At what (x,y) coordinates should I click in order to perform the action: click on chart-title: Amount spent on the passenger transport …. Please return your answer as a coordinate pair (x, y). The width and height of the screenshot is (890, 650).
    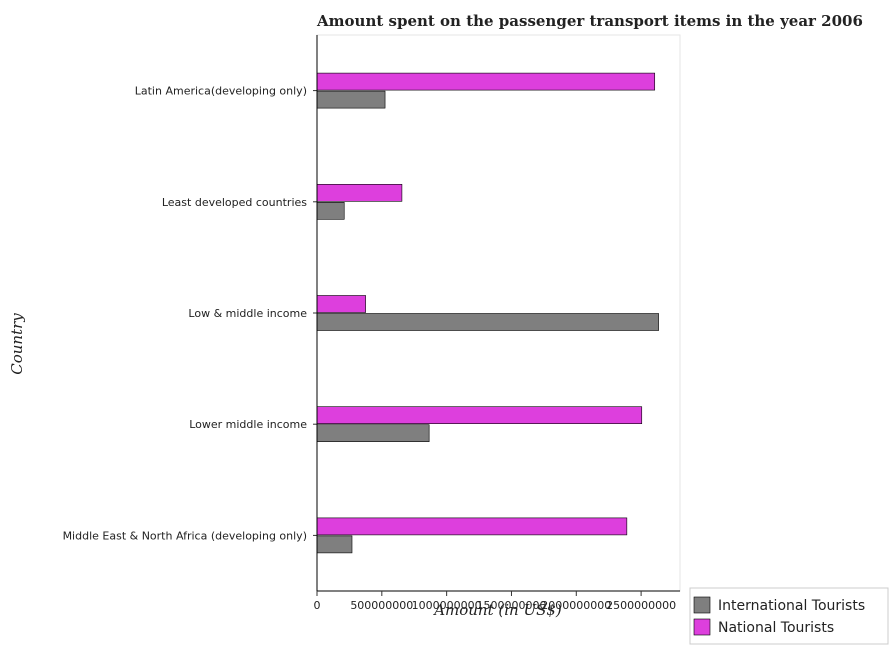
    Looking at the image, I should click on (589, 21).